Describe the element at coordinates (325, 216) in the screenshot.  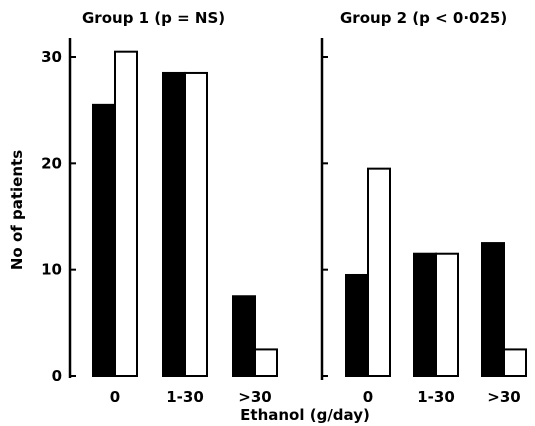
I see `y-ticks` at that location.